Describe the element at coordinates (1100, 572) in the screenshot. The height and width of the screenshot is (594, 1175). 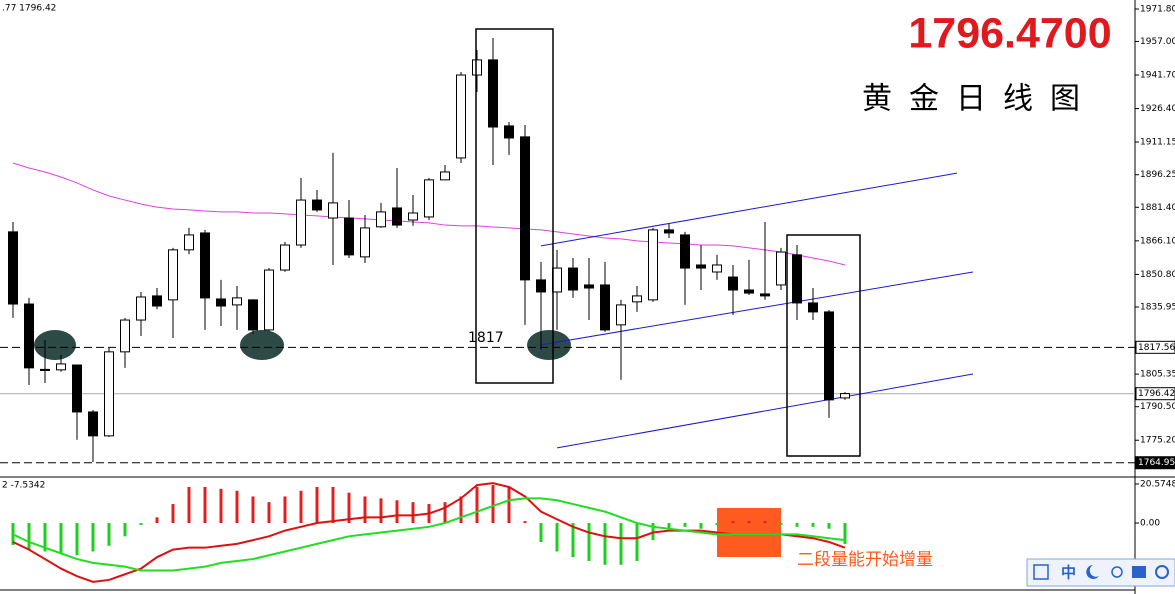
I see `toolbar` at that location.